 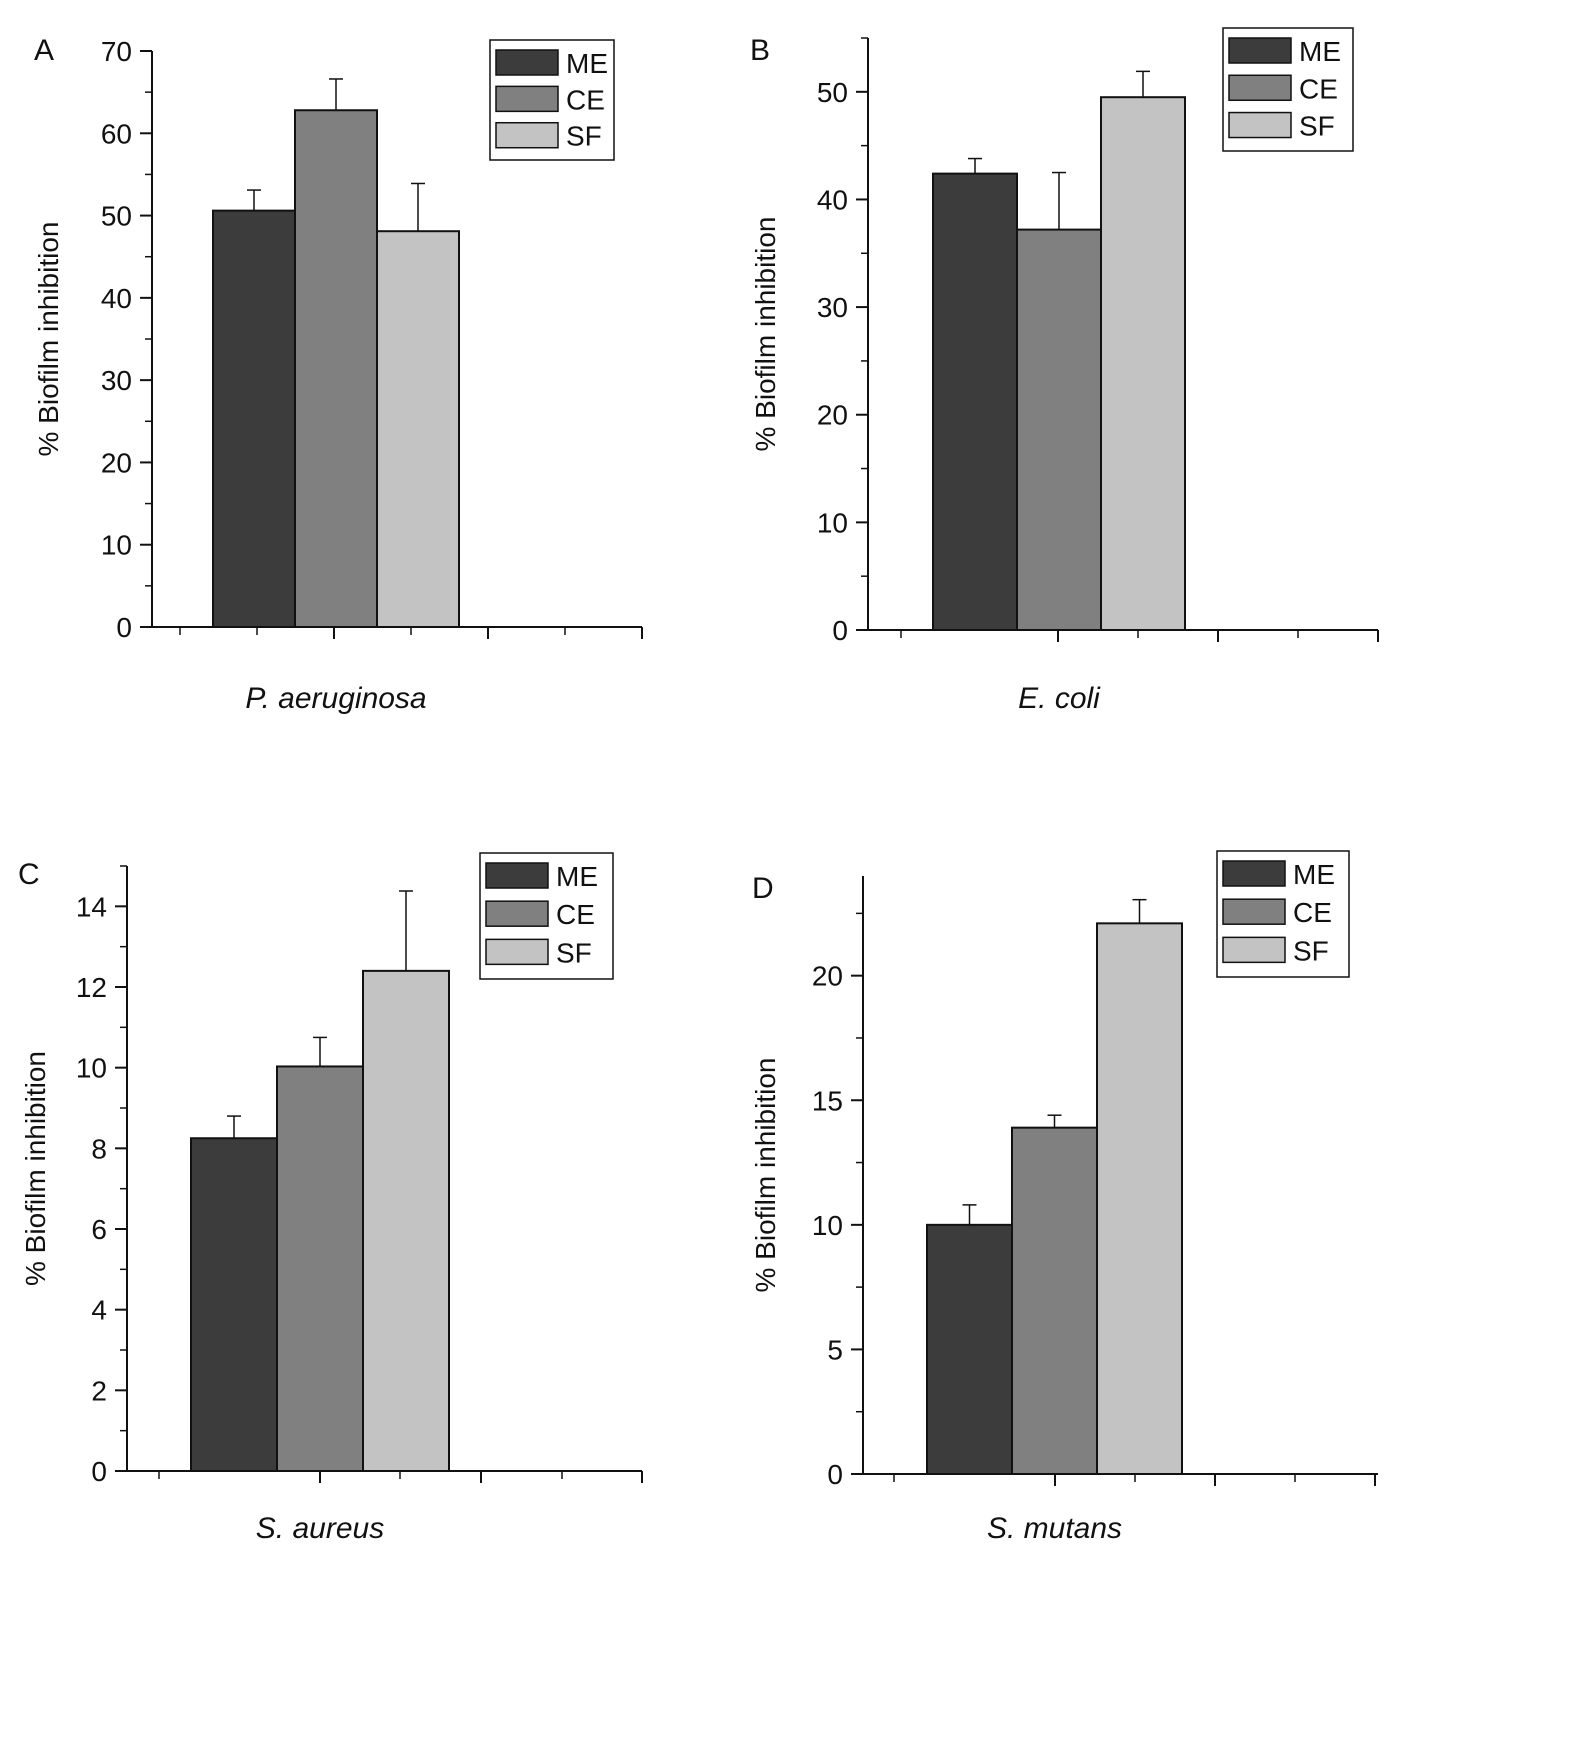 I want to click on y-tick-label: 4, so click(x=99, y=1310).